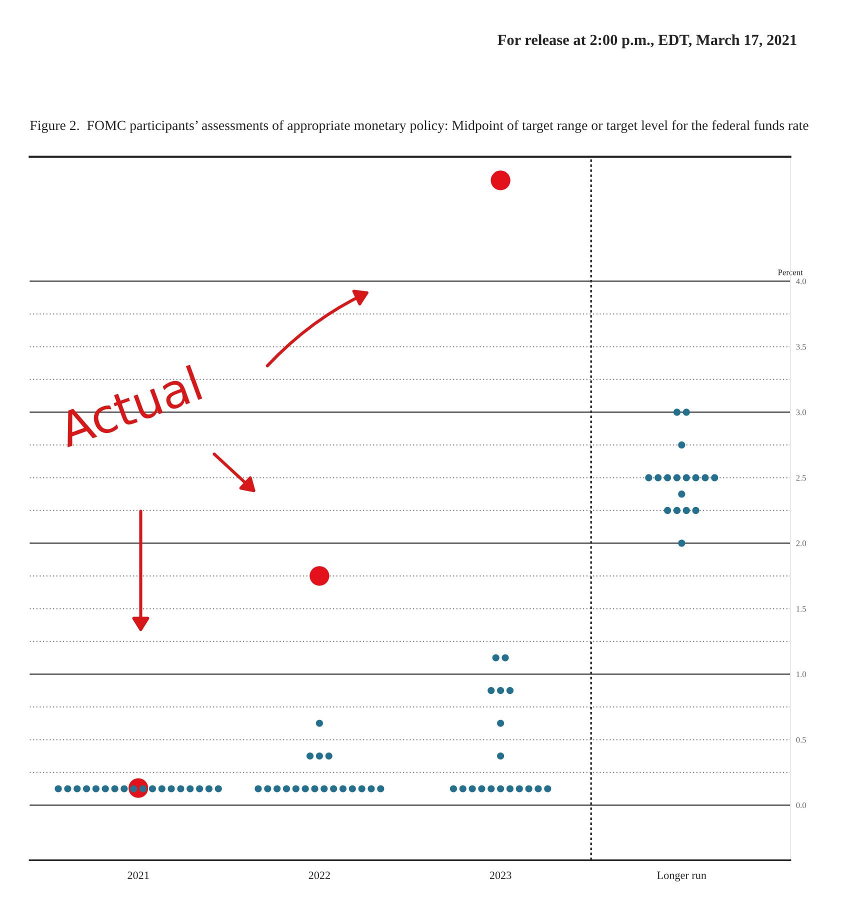  What do you see at coordinates (801, 478) in the screenshot?
I see `y-tick-label: 2.5` at bounding box center [801, 478].